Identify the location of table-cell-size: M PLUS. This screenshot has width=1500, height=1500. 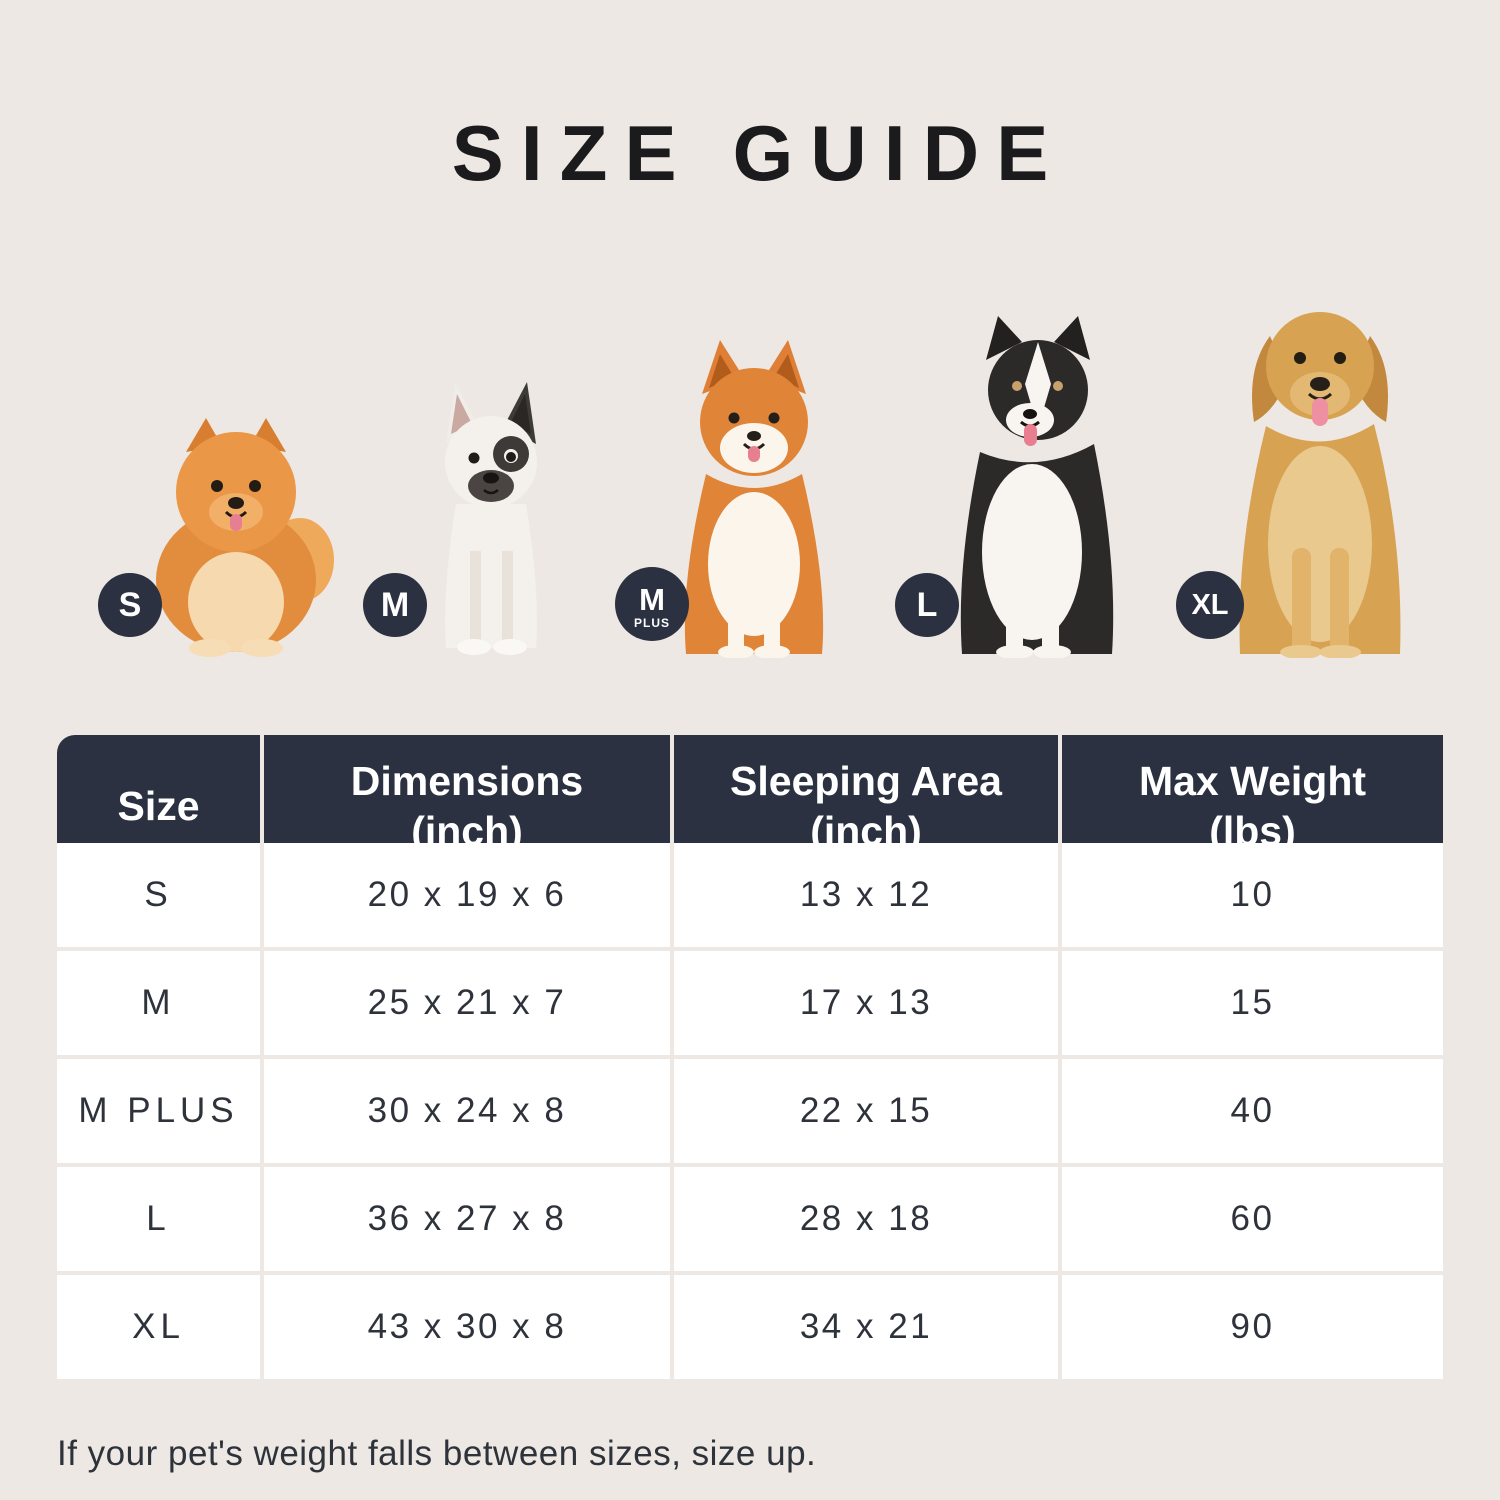
(158, 1111).